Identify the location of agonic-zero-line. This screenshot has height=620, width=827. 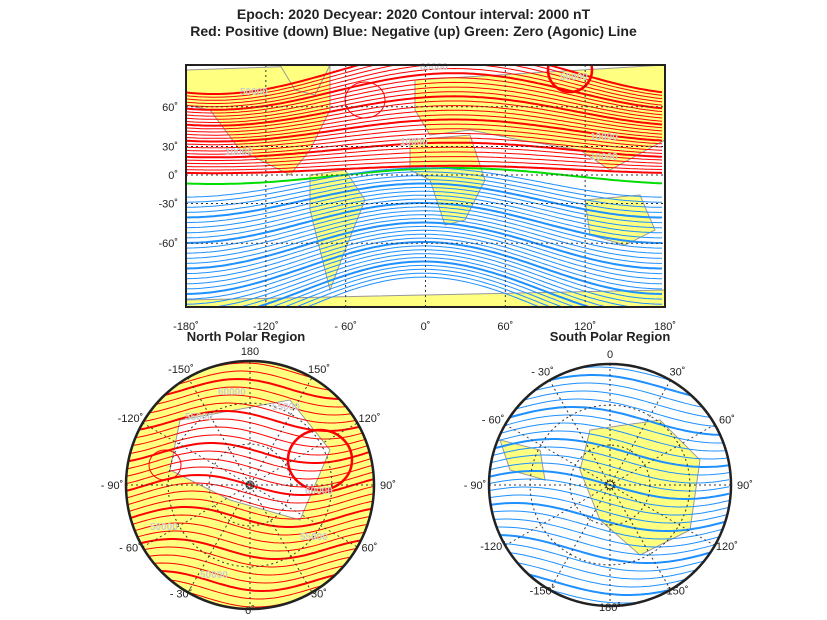
(424, 176).